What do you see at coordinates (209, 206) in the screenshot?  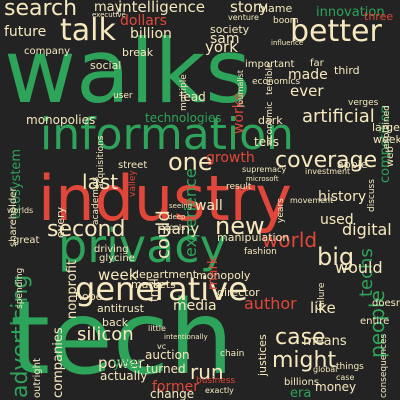 I see `cloud-word: wall` at bounding box center [209, 206].